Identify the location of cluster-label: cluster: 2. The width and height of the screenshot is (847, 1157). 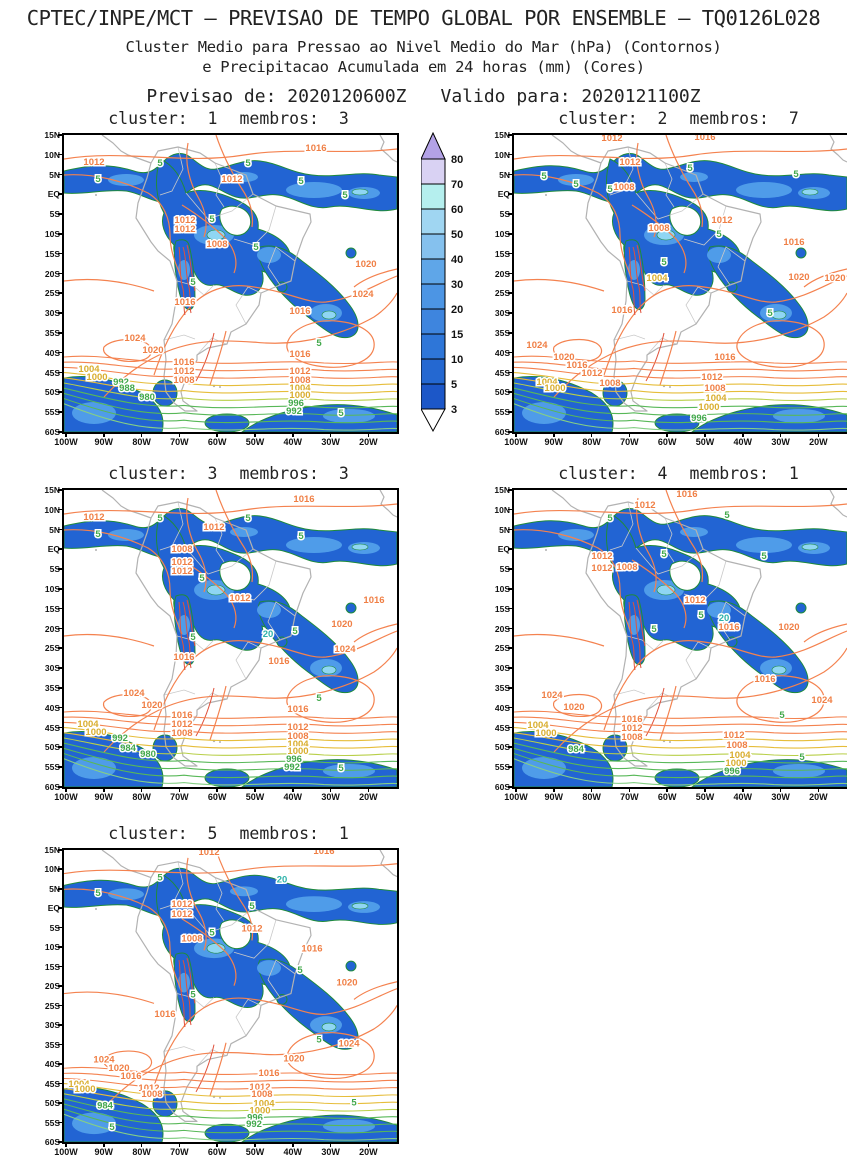
(613, 118).